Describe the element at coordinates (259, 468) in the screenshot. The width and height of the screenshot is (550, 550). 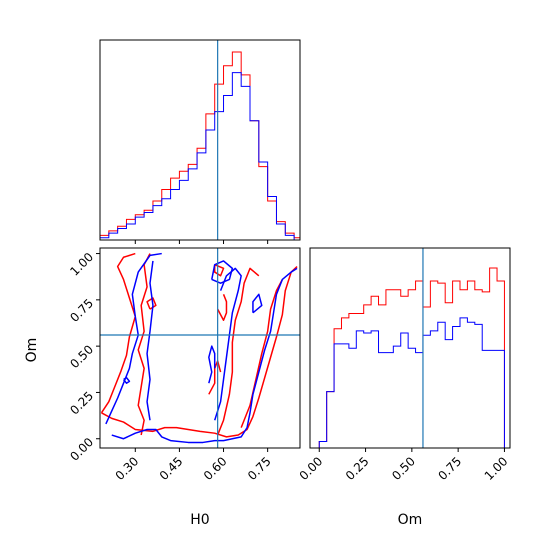
I see `h0-tick-label: 0.75` at that location.